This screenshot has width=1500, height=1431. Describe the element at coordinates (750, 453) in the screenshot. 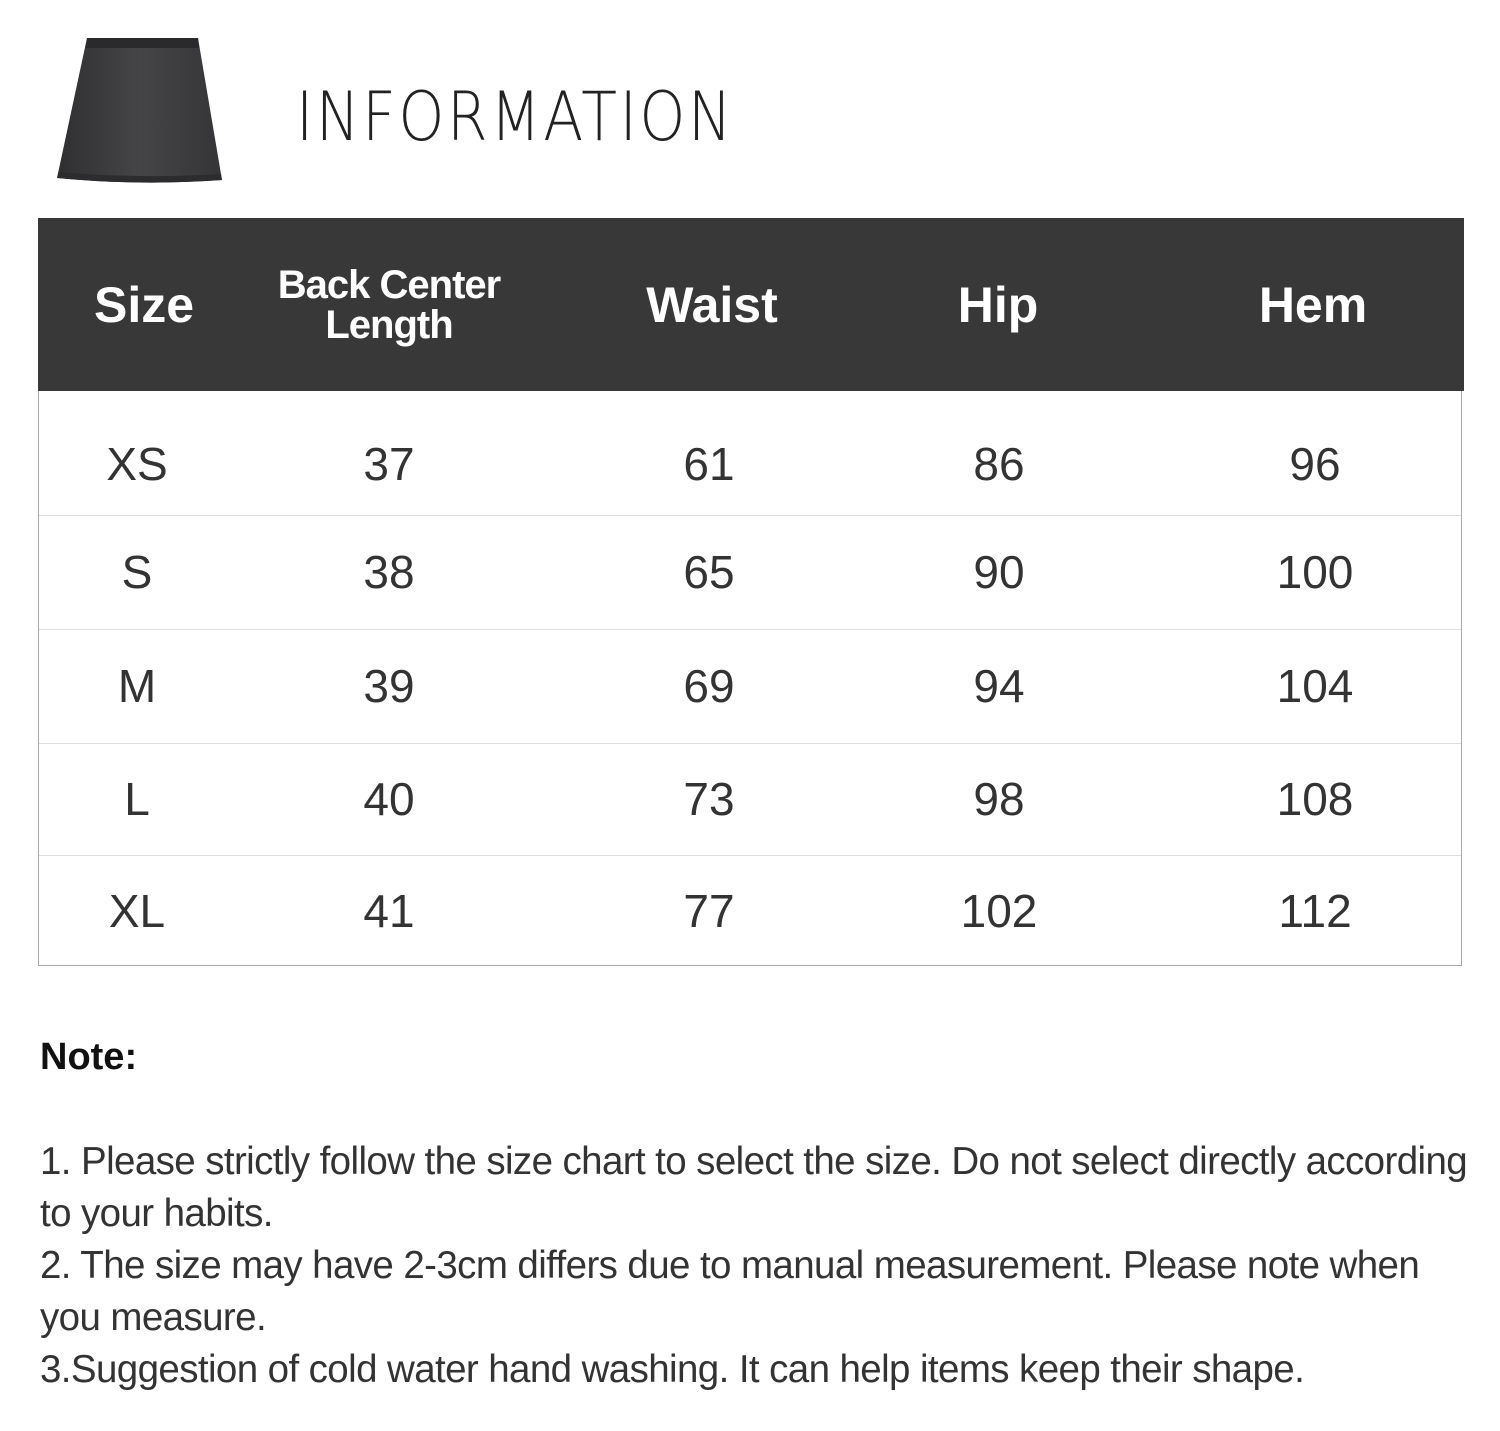

I see `table-row: XS 37 61 86 96` at that location.